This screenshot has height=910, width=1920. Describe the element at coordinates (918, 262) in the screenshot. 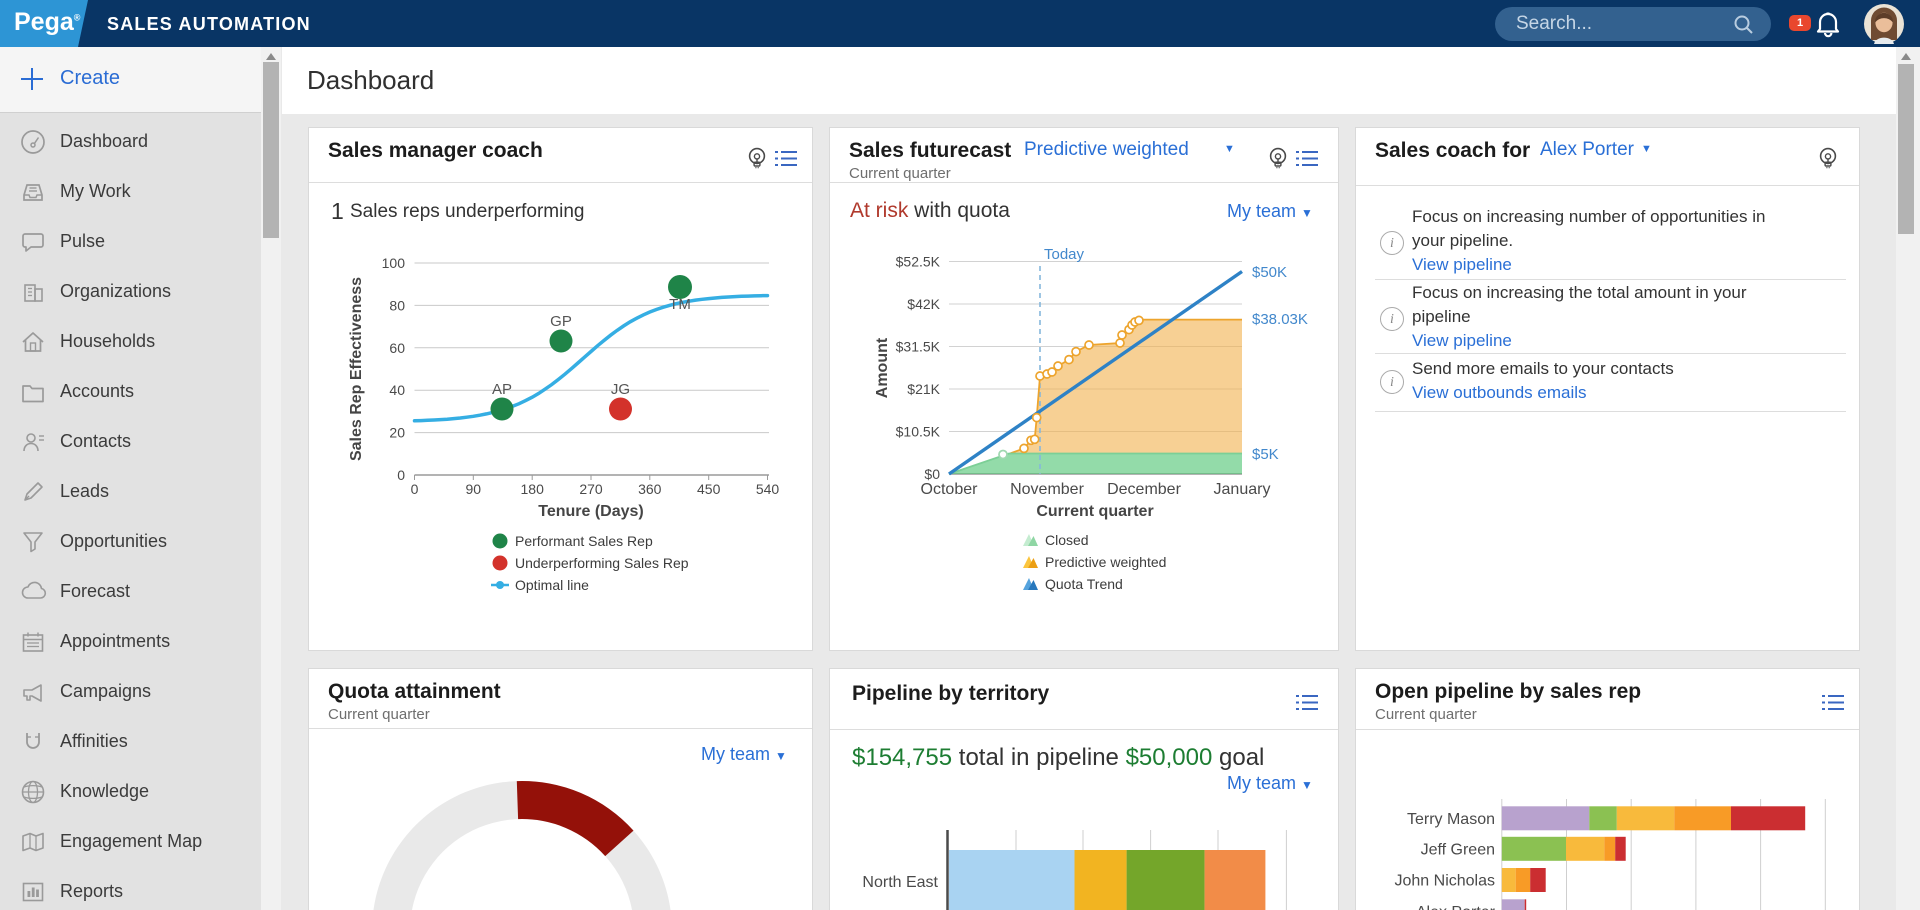

I see `svg-text: $52.5K` at that location.